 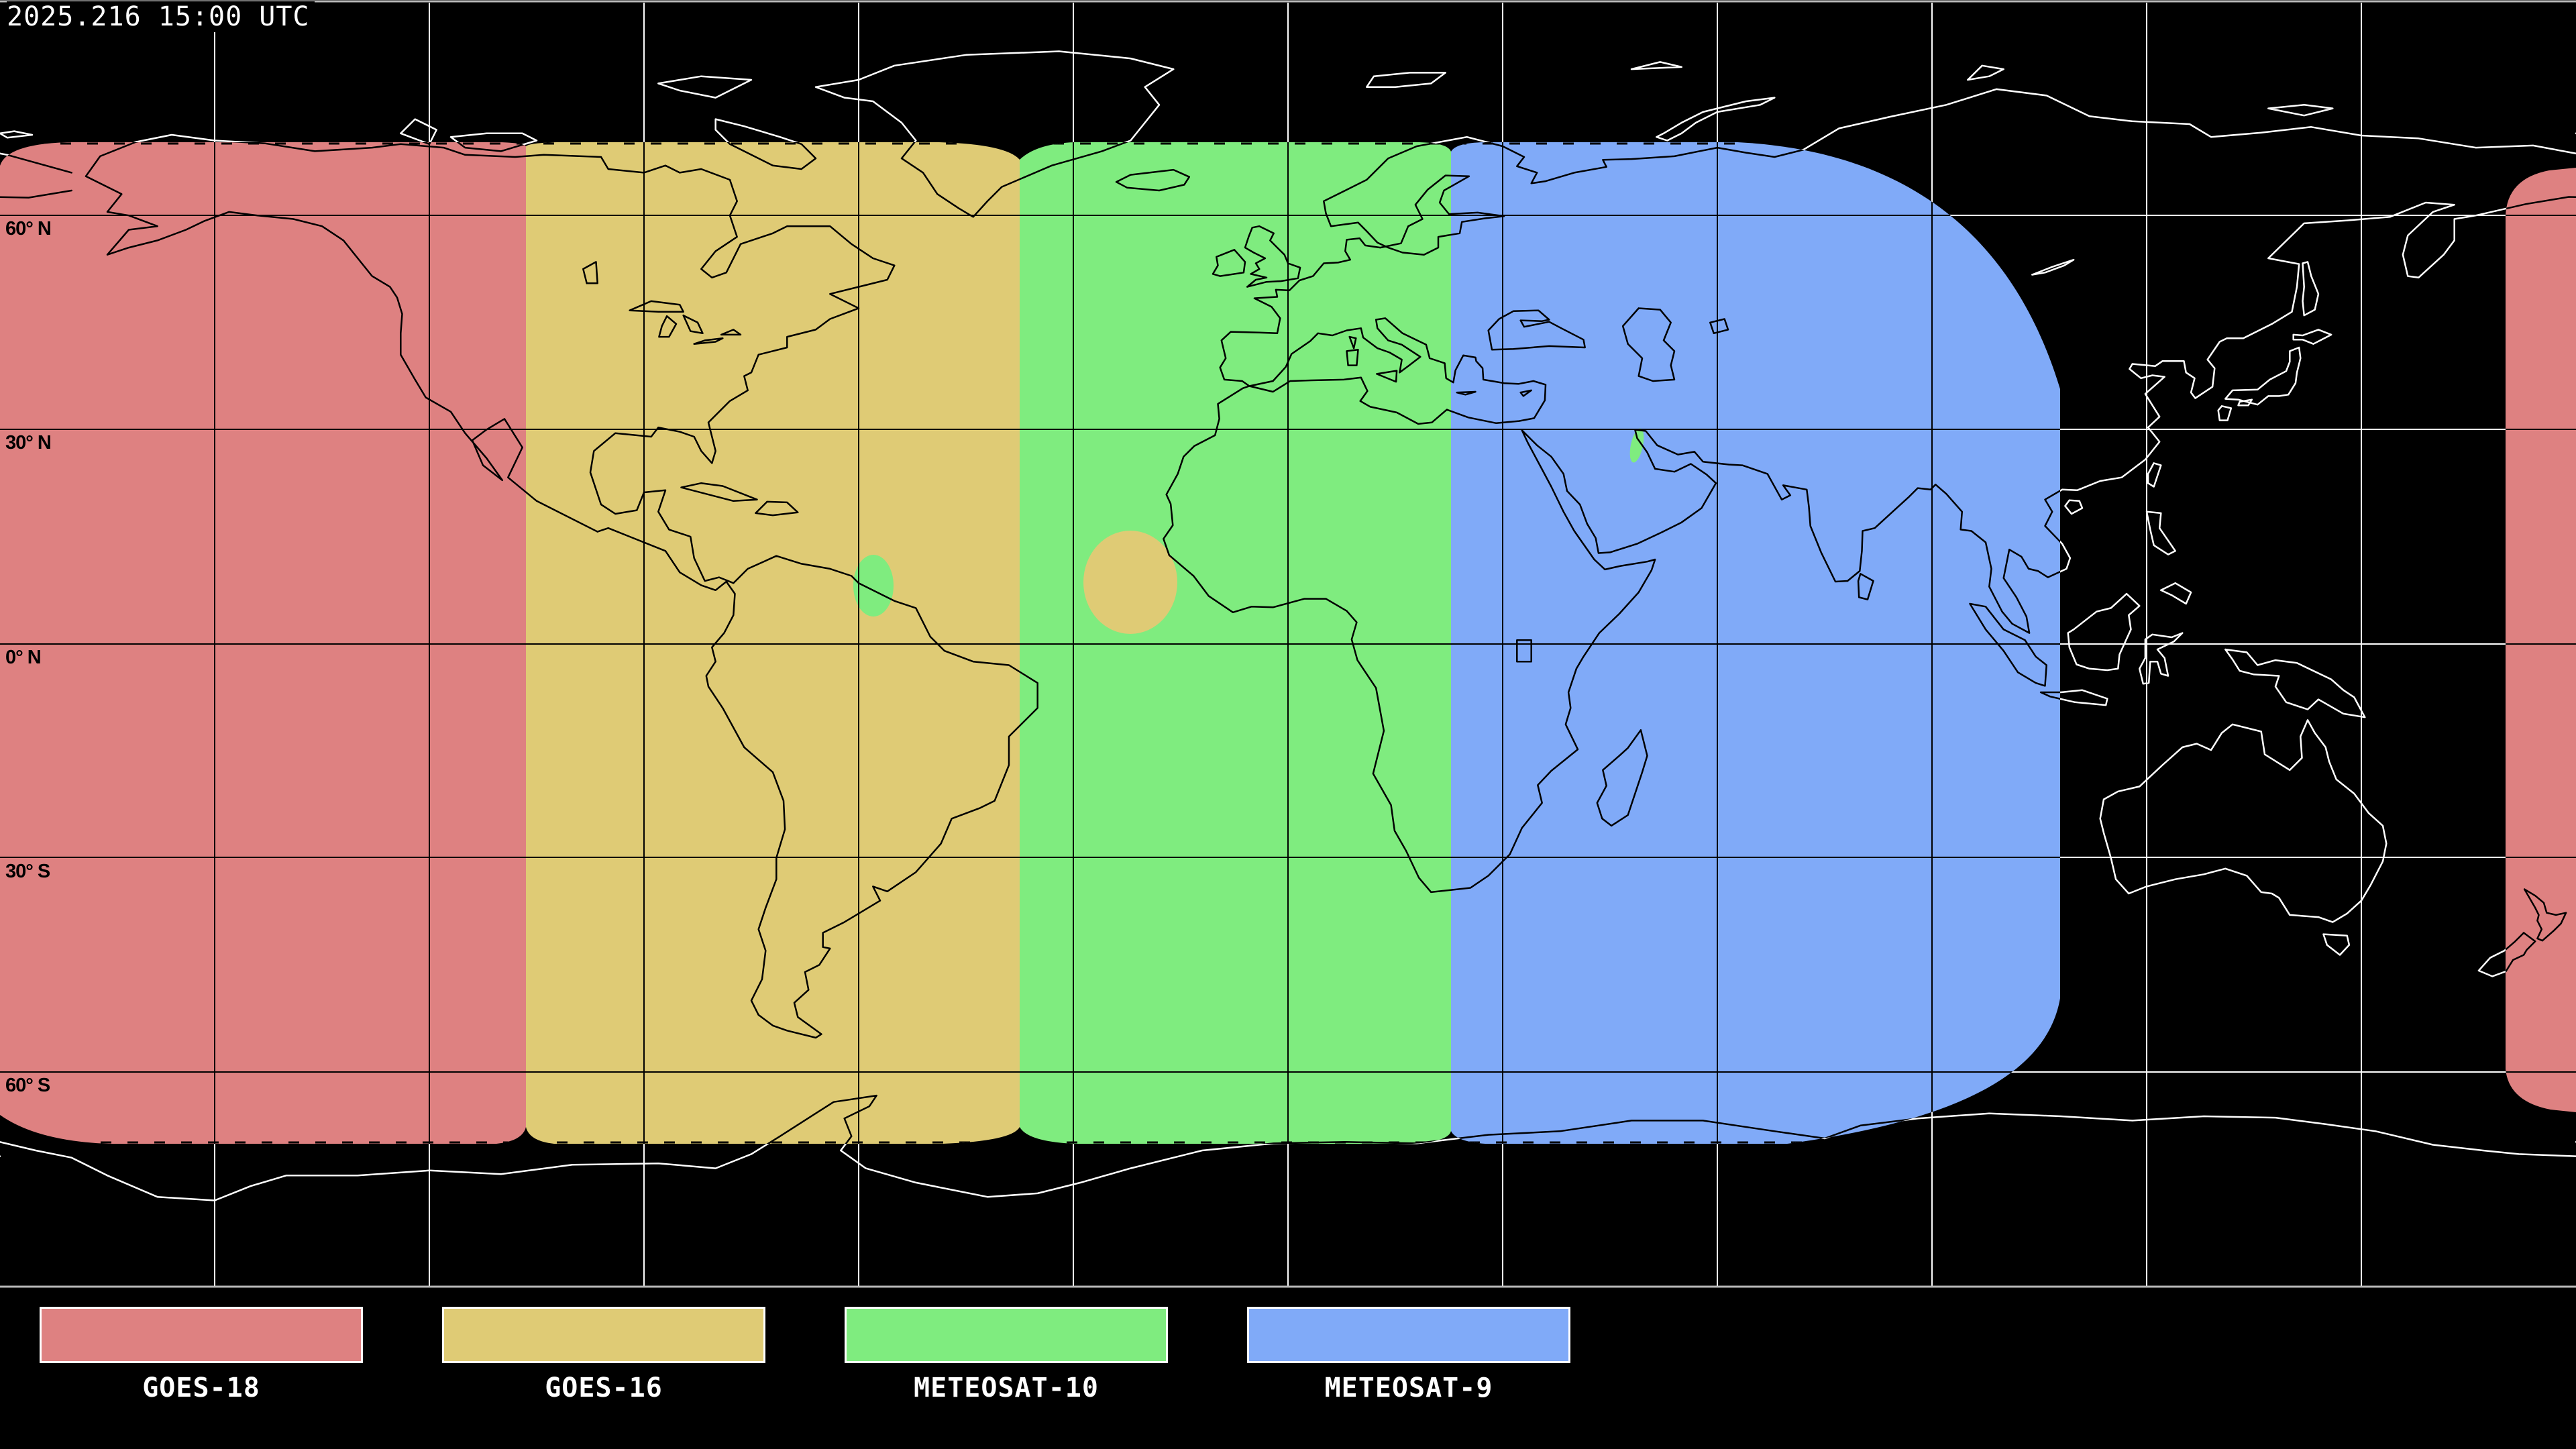 What do you see at coordinates (161, 16) in the screenshot?
I see `timestamp: 2025.216 15:00 UTC` at bounding box center [161, 16].